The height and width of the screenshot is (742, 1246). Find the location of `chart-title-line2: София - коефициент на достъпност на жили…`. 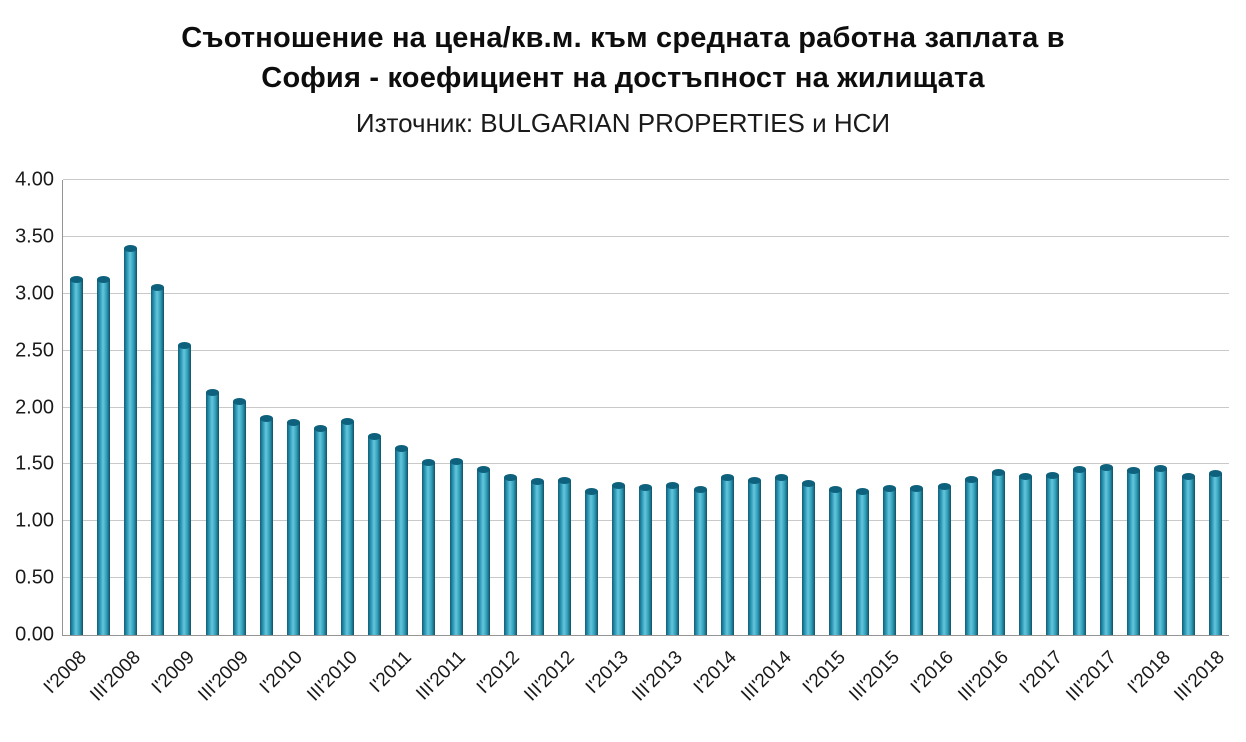

chart-title-line2: София - коефициент на достъпност на жили… is located at coordinates (623, 78).